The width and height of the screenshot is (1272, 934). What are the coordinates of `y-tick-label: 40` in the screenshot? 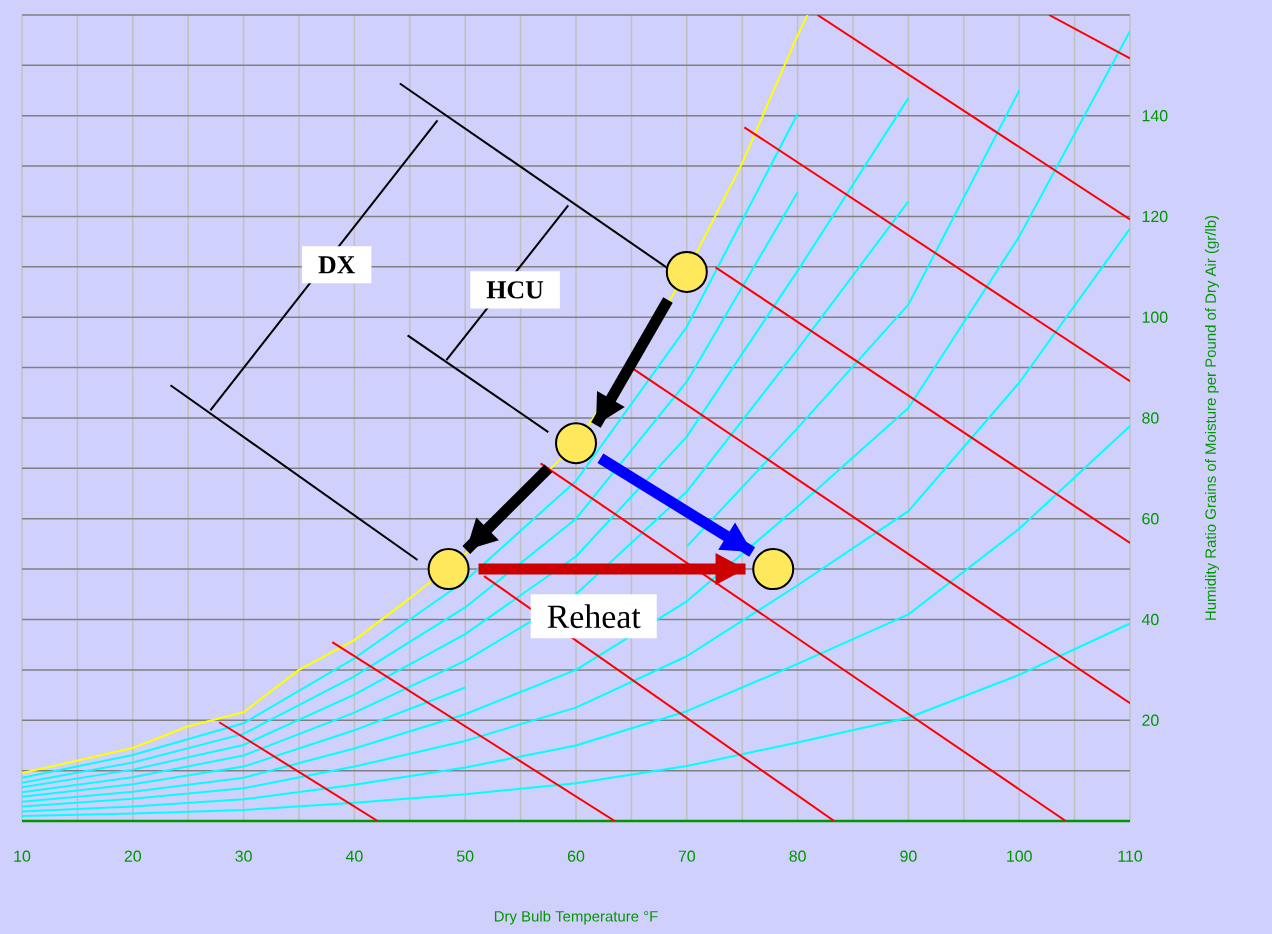 It's located at (1150, 619).